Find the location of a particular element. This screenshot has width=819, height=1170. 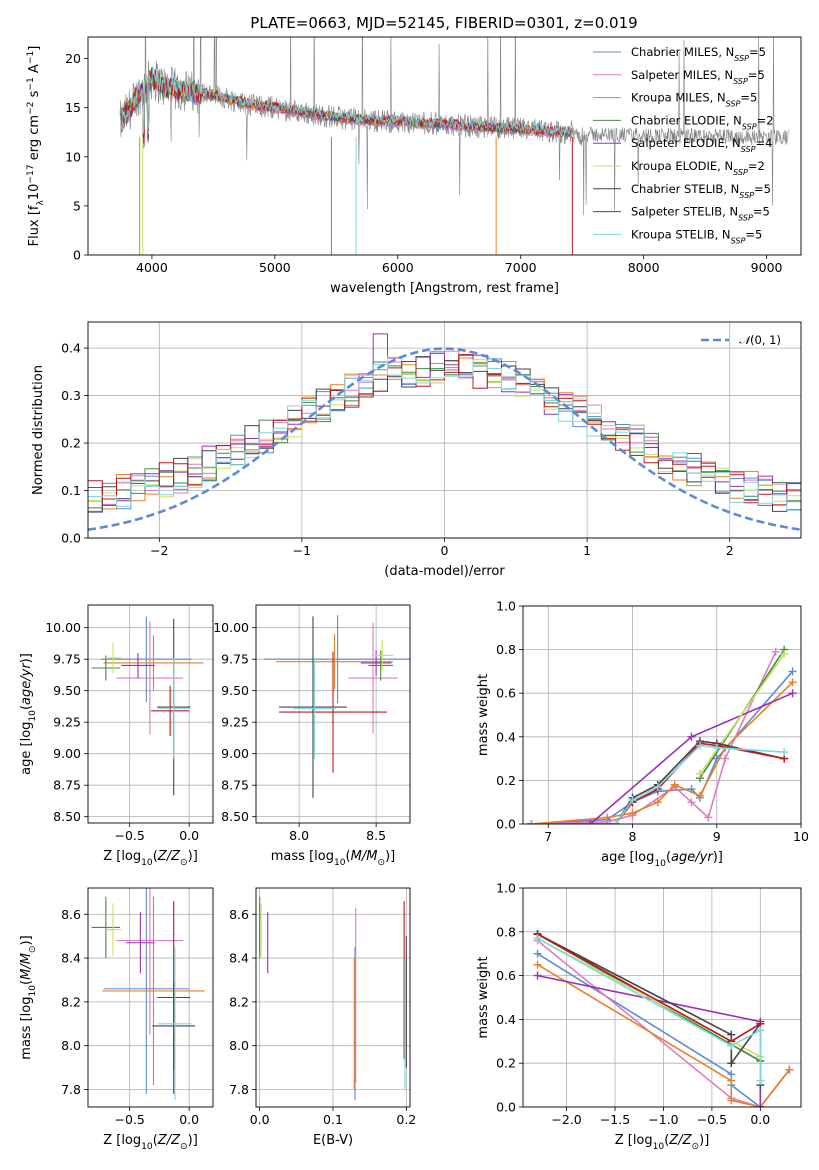

errorbar-salpeter-miles is located at coordinates (150, 678).